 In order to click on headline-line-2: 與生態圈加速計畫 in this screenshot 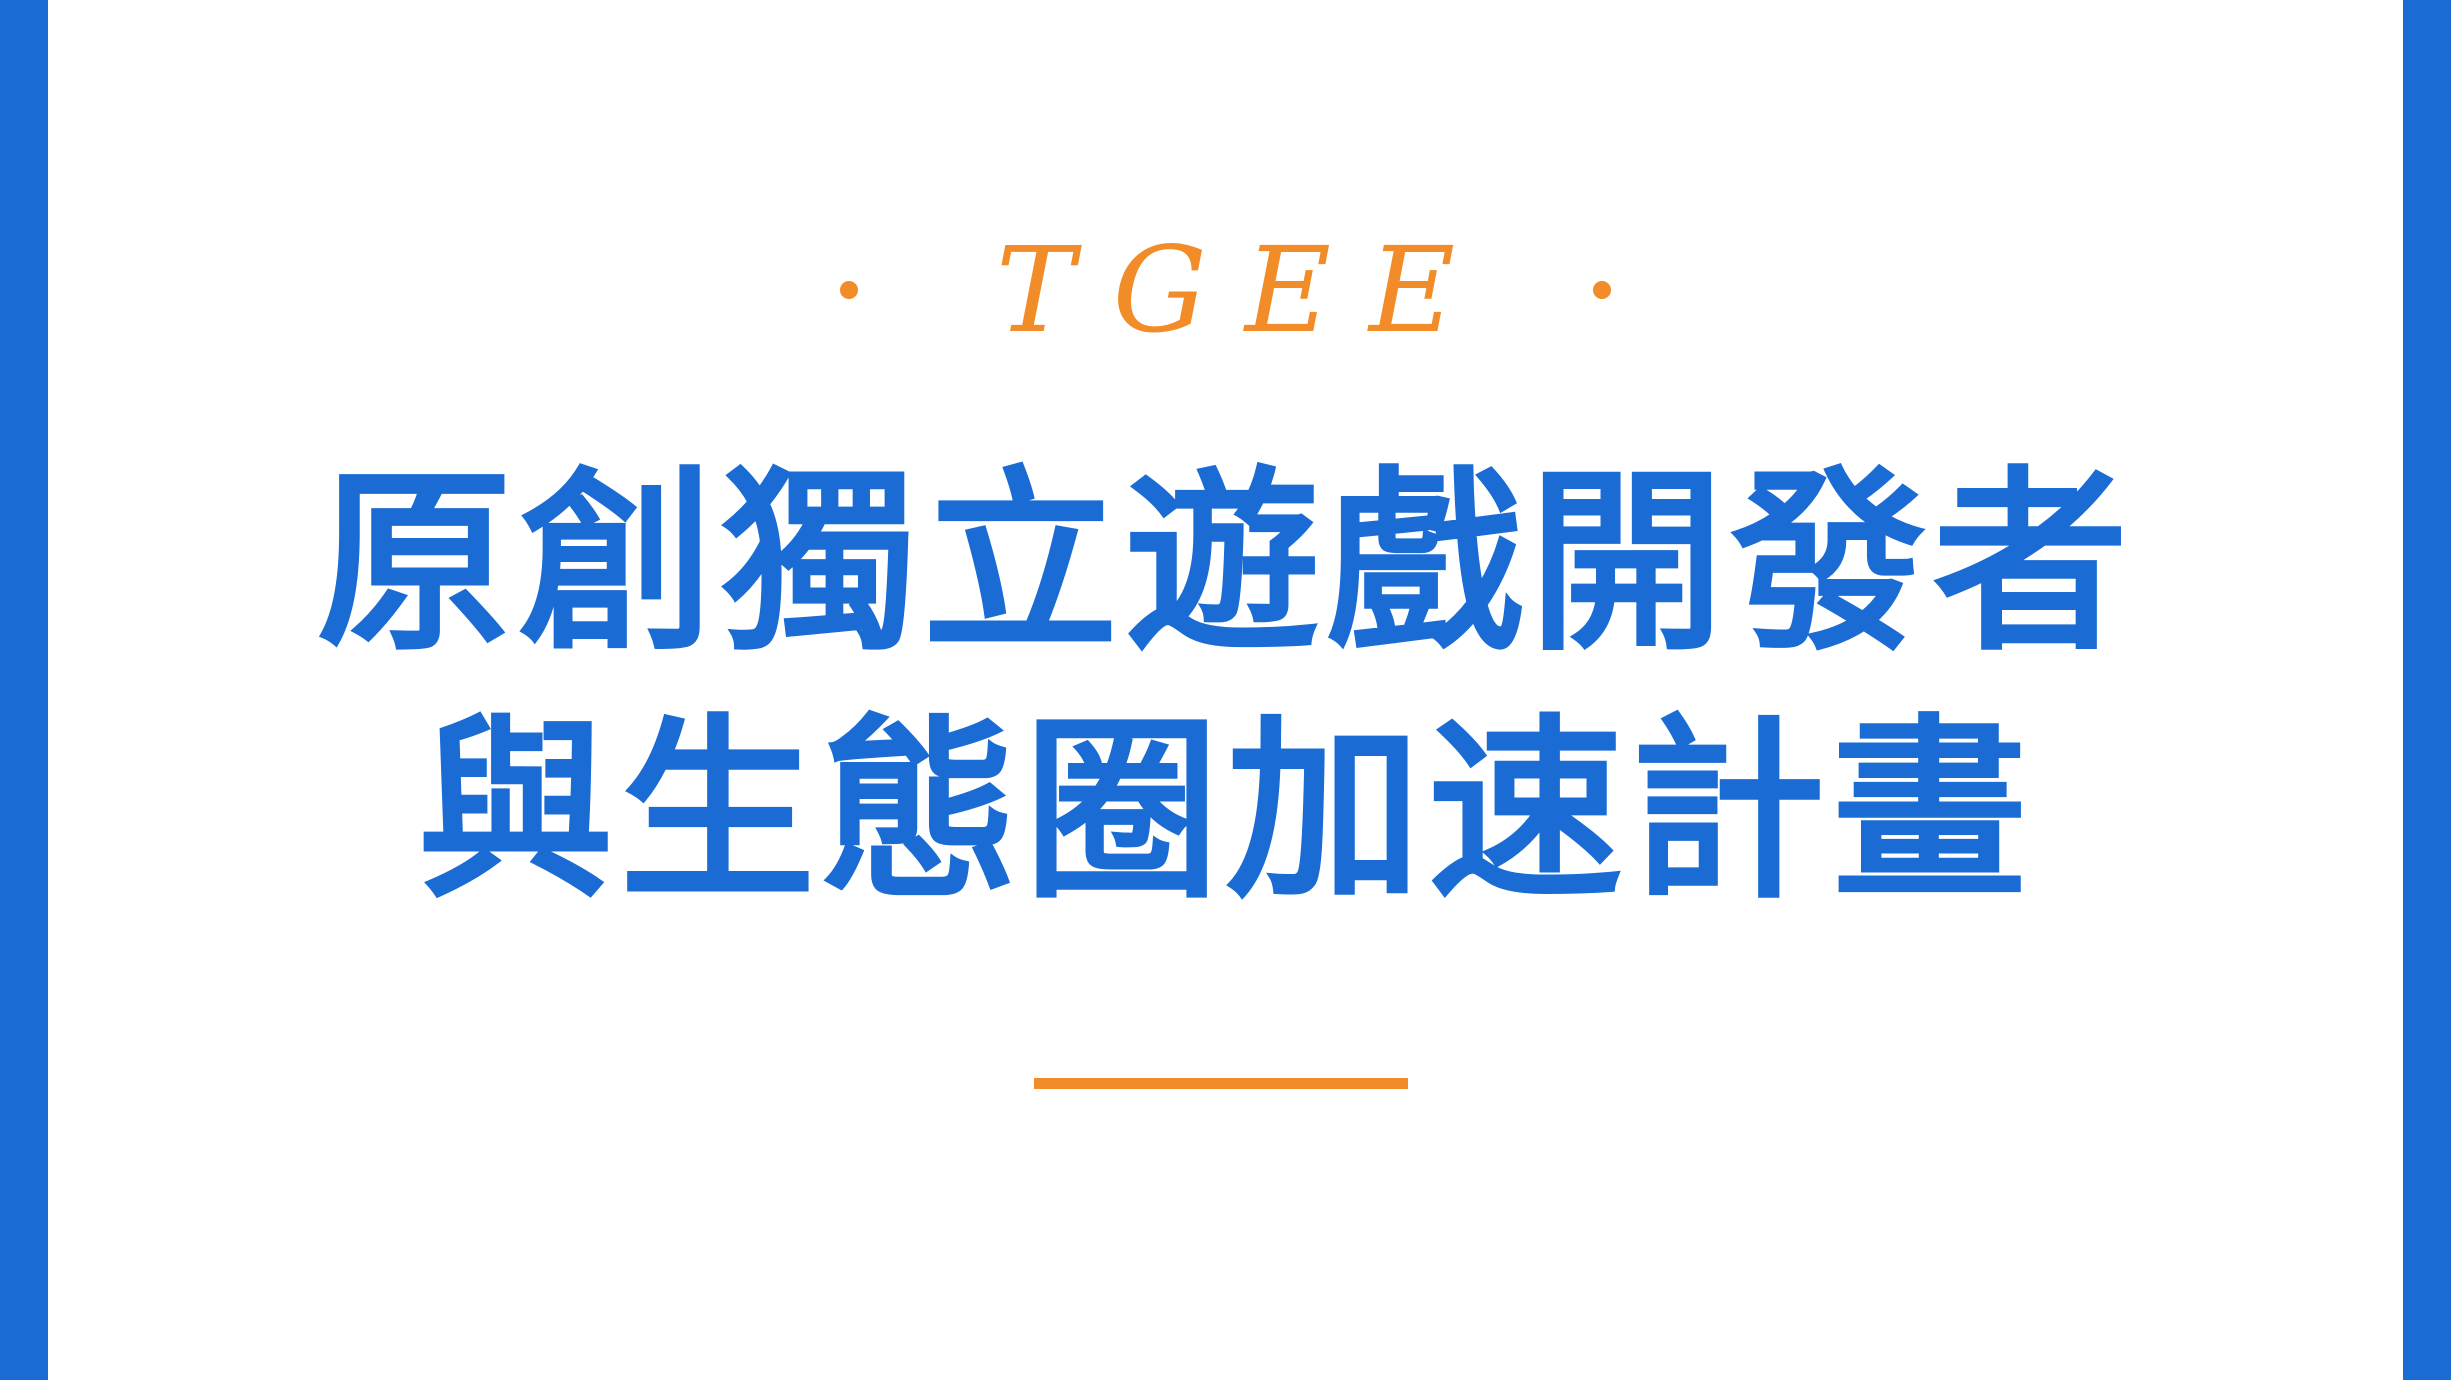, I will do `click(1225, 812)`.